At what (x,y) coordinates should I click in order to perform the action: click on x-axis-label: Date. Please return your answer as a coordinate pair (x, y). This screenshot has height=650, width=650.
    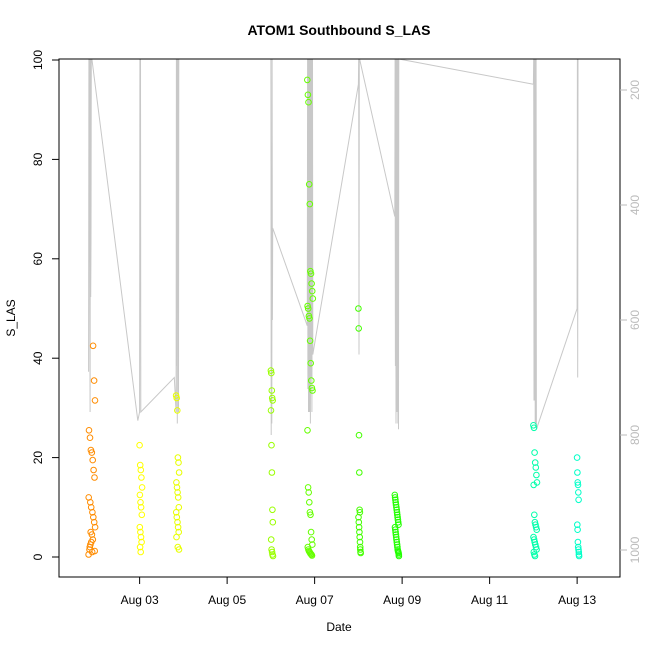
    Looking at the image, I should click on (339, 627).